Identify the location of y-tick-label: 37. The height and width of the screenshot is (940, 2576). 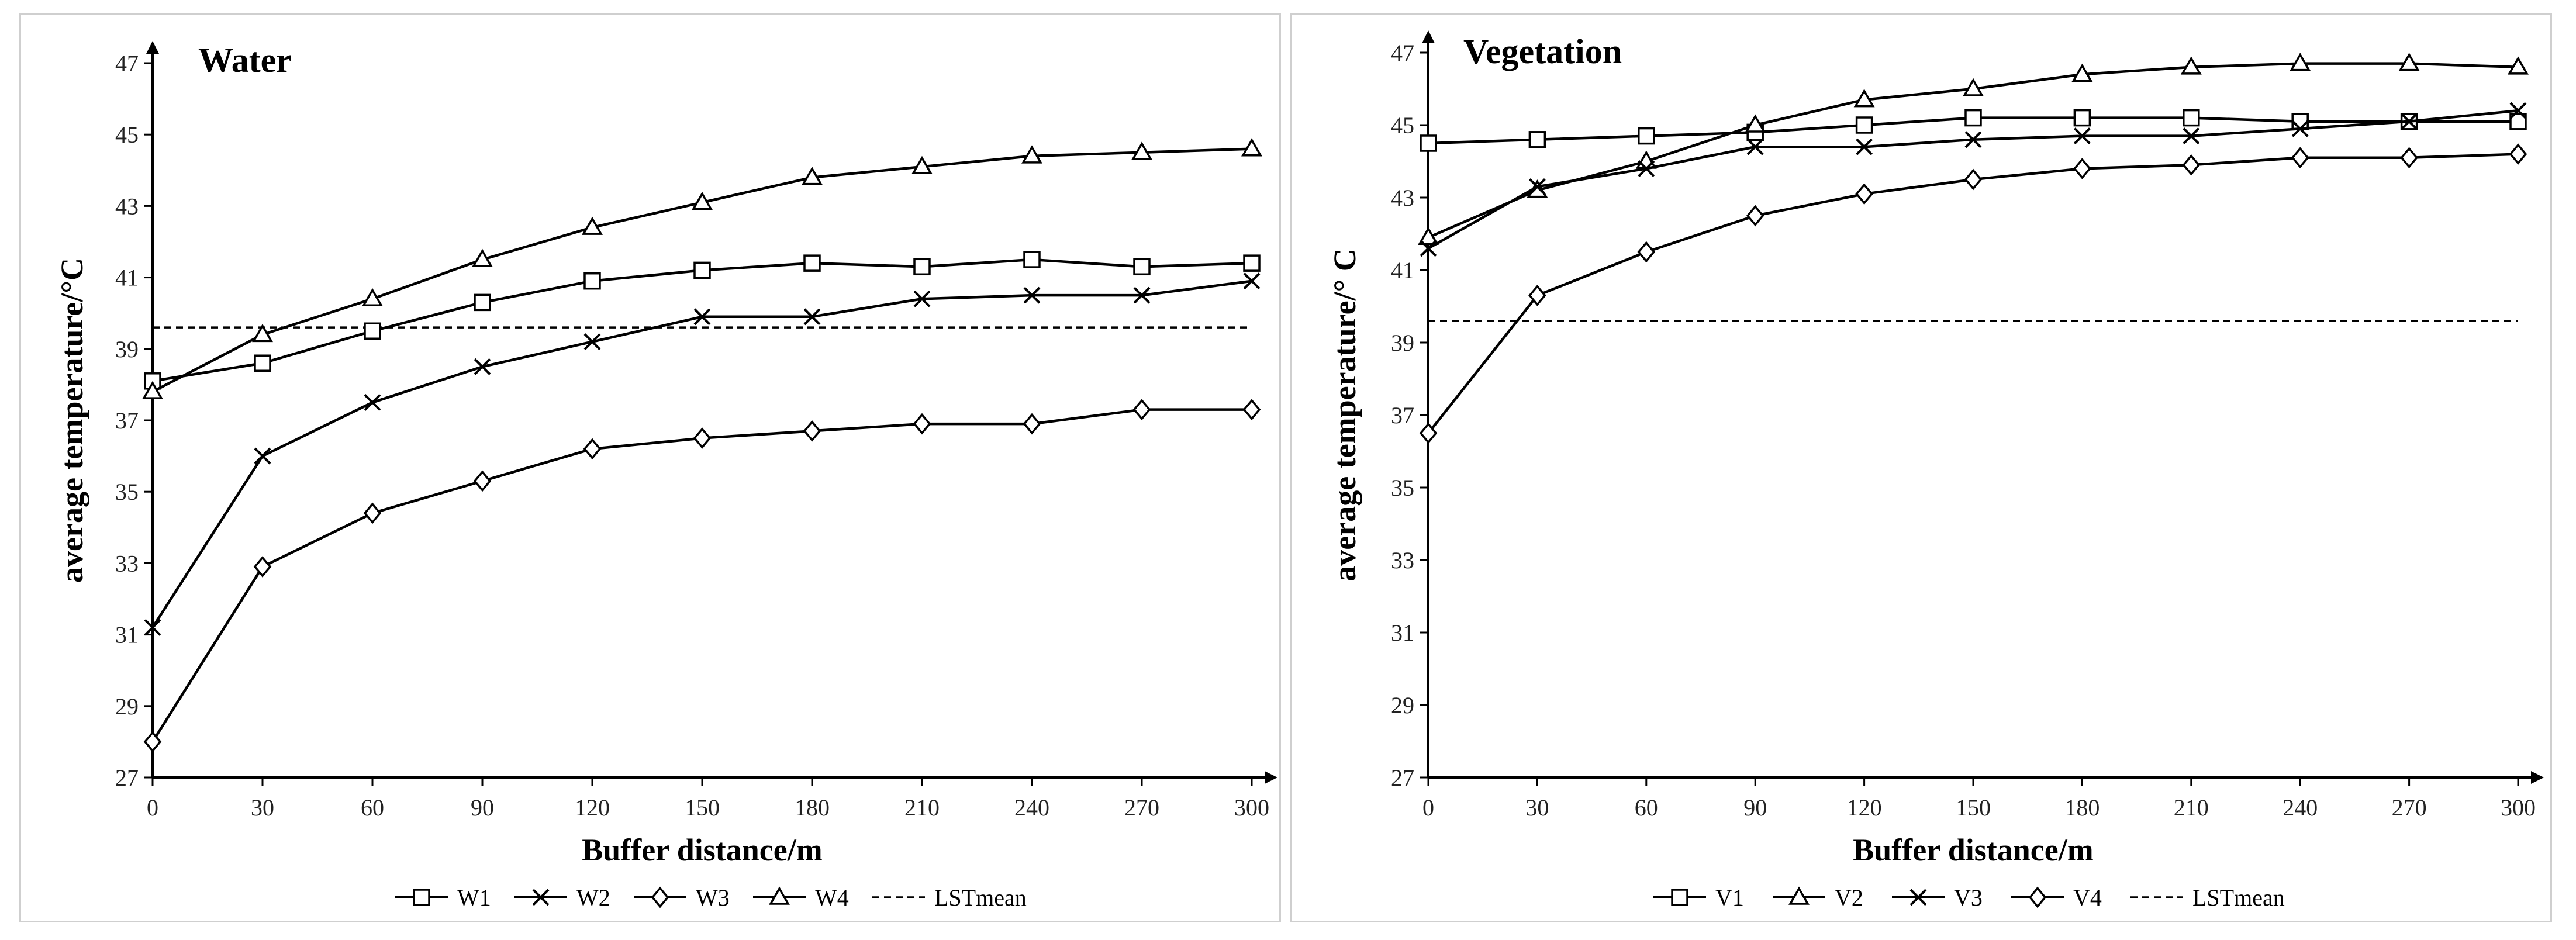
(1402, 415).